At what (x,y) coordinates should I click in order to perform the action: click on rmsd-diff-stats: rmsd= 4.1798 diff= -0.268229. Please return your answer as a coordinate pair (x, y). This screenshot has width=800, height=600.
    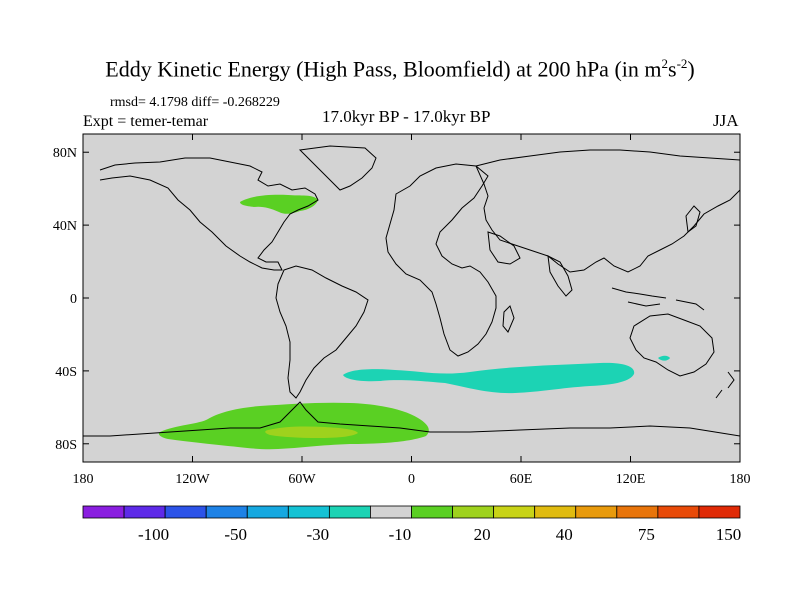
    Looking at the image, I should click on (195, 102).